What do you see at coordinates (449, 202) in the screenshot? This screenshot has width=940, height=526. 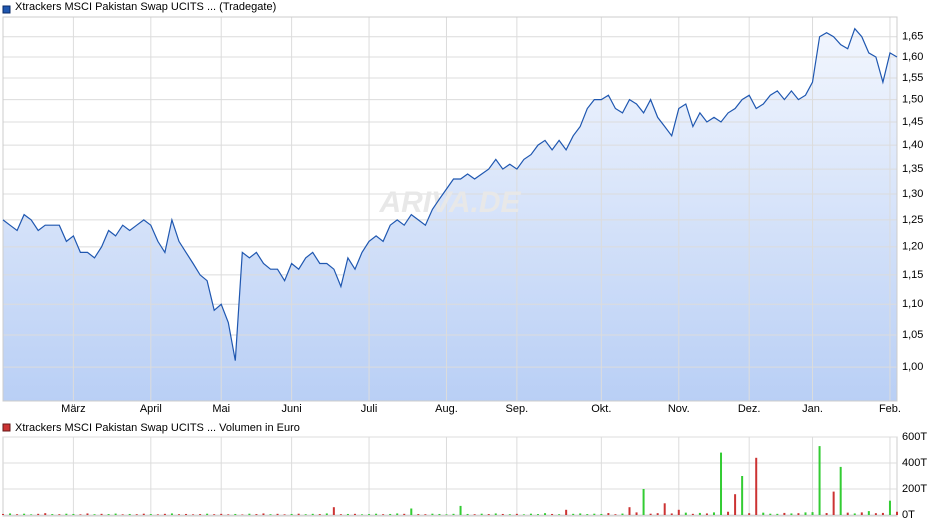 I see `watermark: ARIVA.DE` at bounding box center [449, 202].